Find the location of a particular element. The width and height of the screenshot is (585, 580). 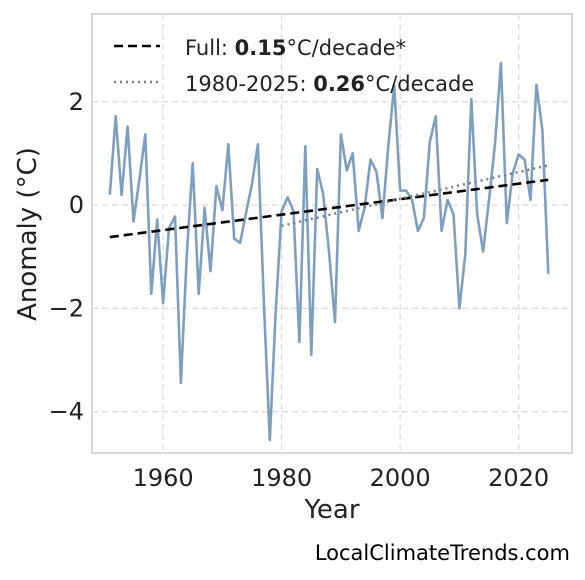

legend-suffix: °C/decade is located at coordinates (419, 84).